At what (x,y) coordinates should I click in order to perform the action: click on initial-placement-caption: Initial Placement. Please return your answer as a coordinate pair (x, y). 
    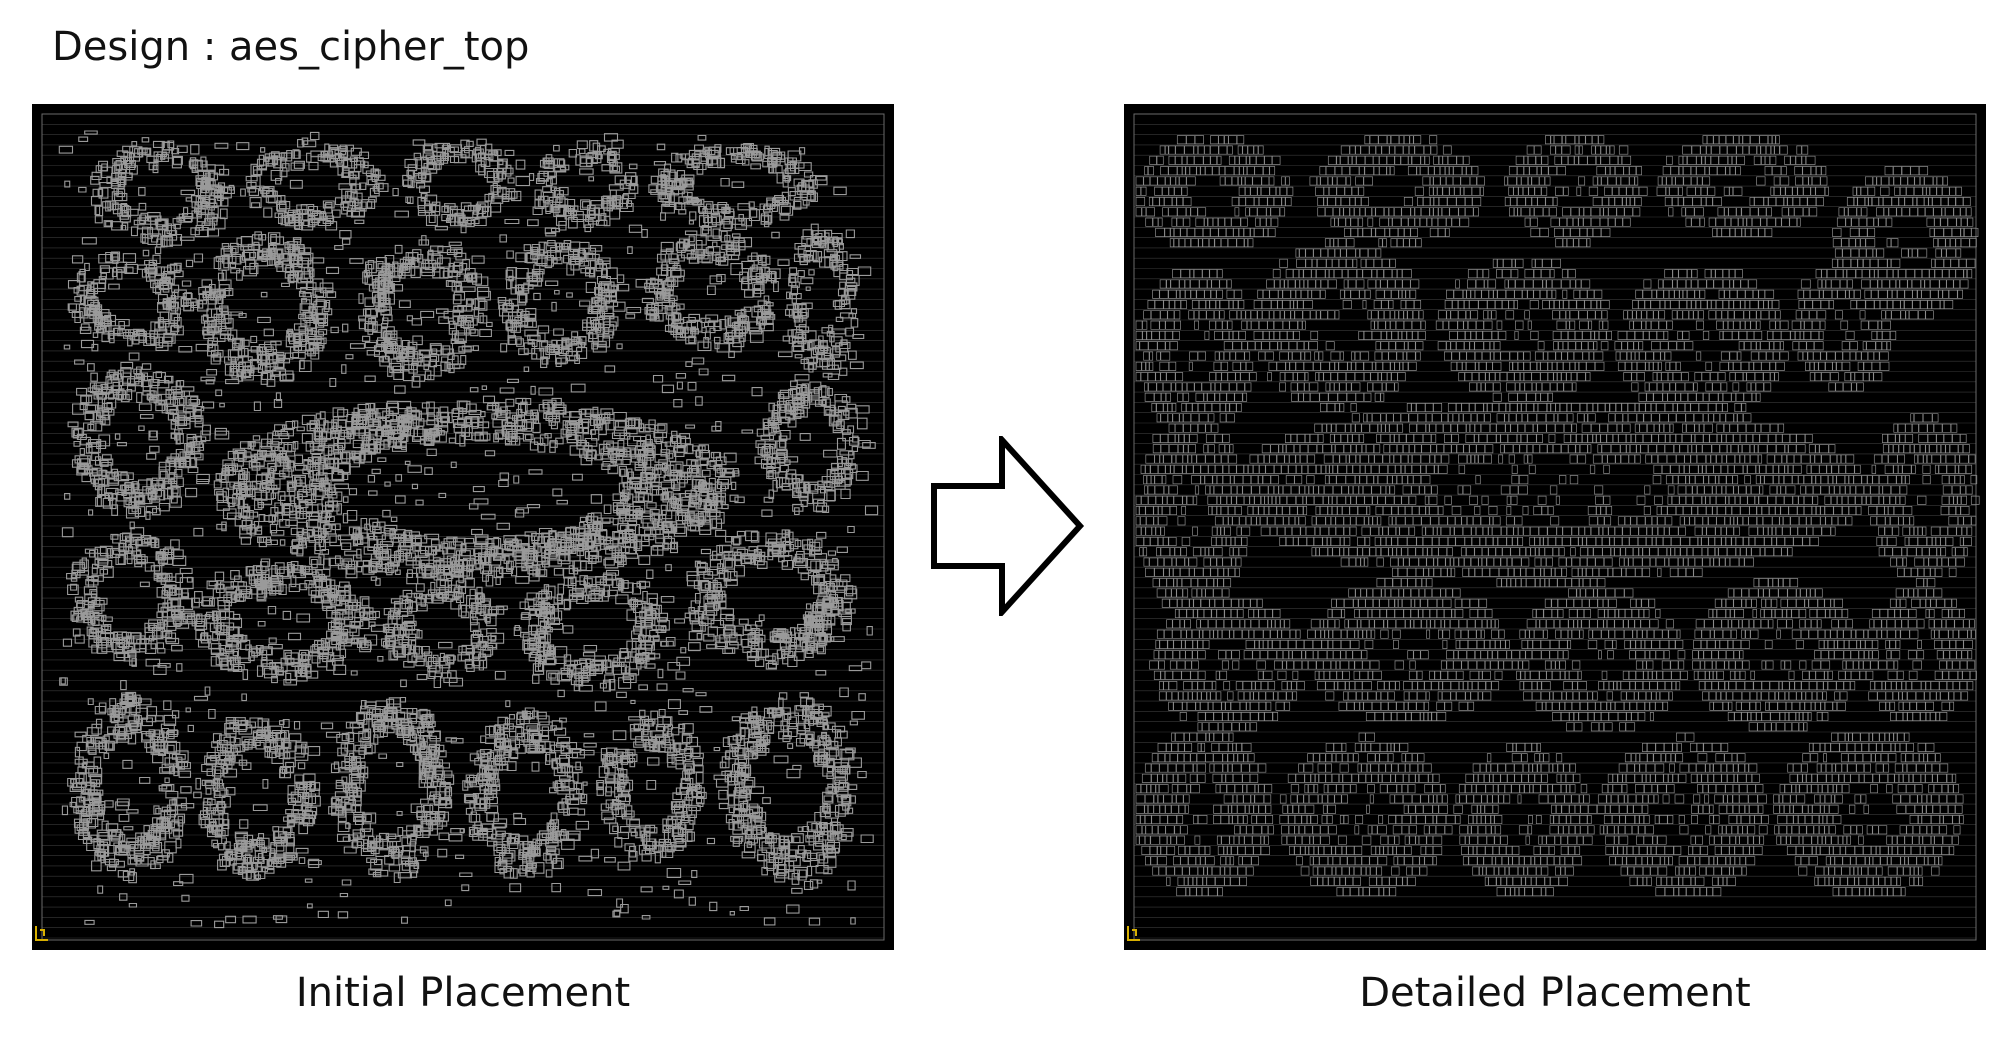
    Looking at the image, I should click on (463, 993).